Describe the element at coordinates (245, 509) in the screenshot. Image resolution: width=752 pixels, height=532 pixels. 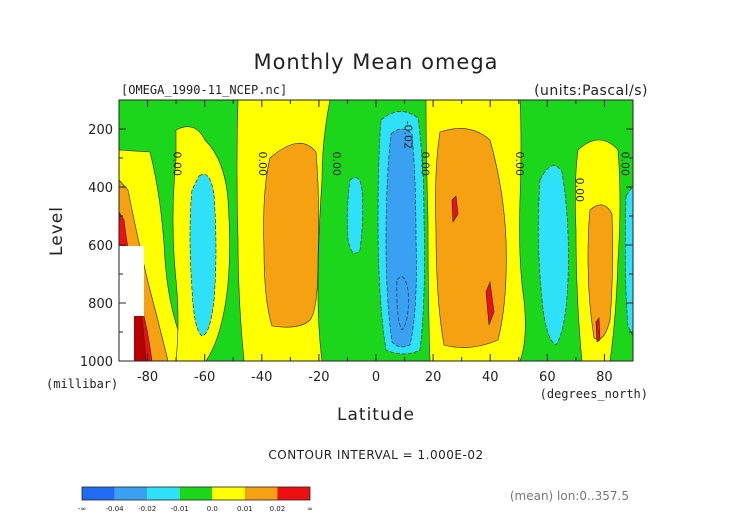
I see `colorbar-label-5: 0.01` at that location.